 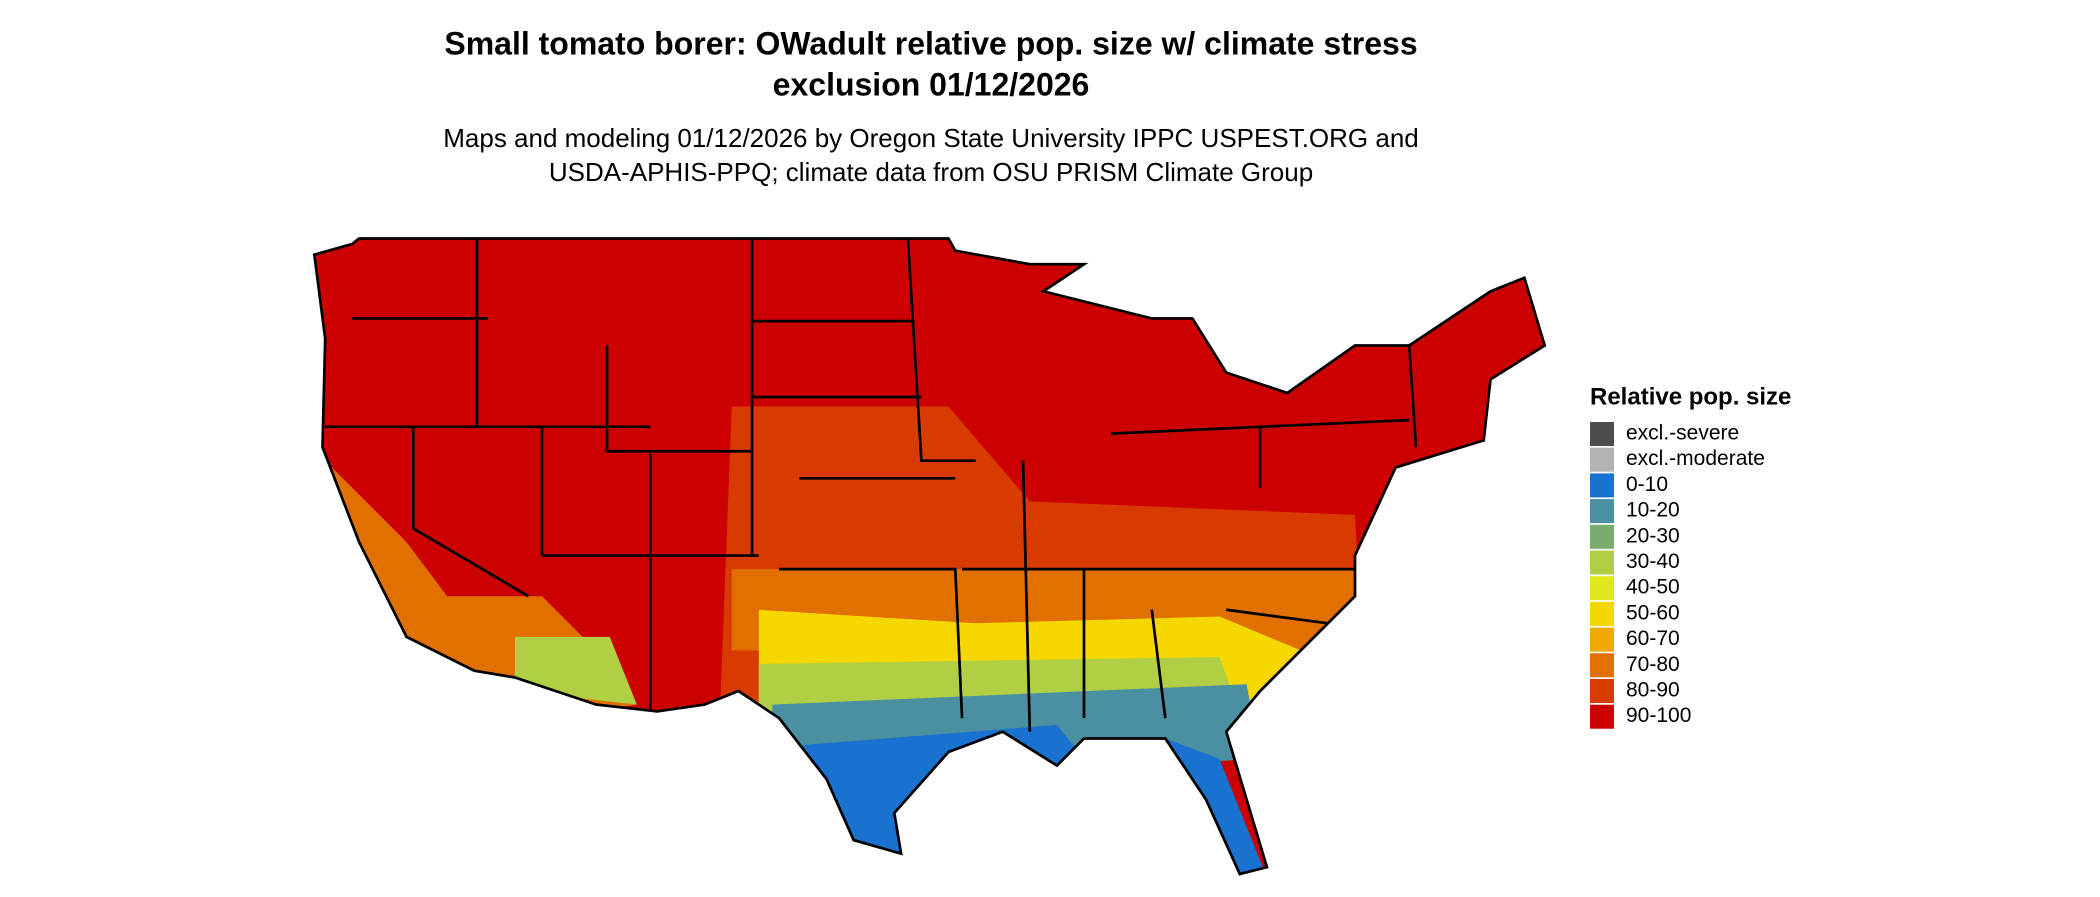 What do you see at coordinates (1653, 664) in the screenshot?
I see `legend-label: 70-80` at bounding box center [1653, 664].